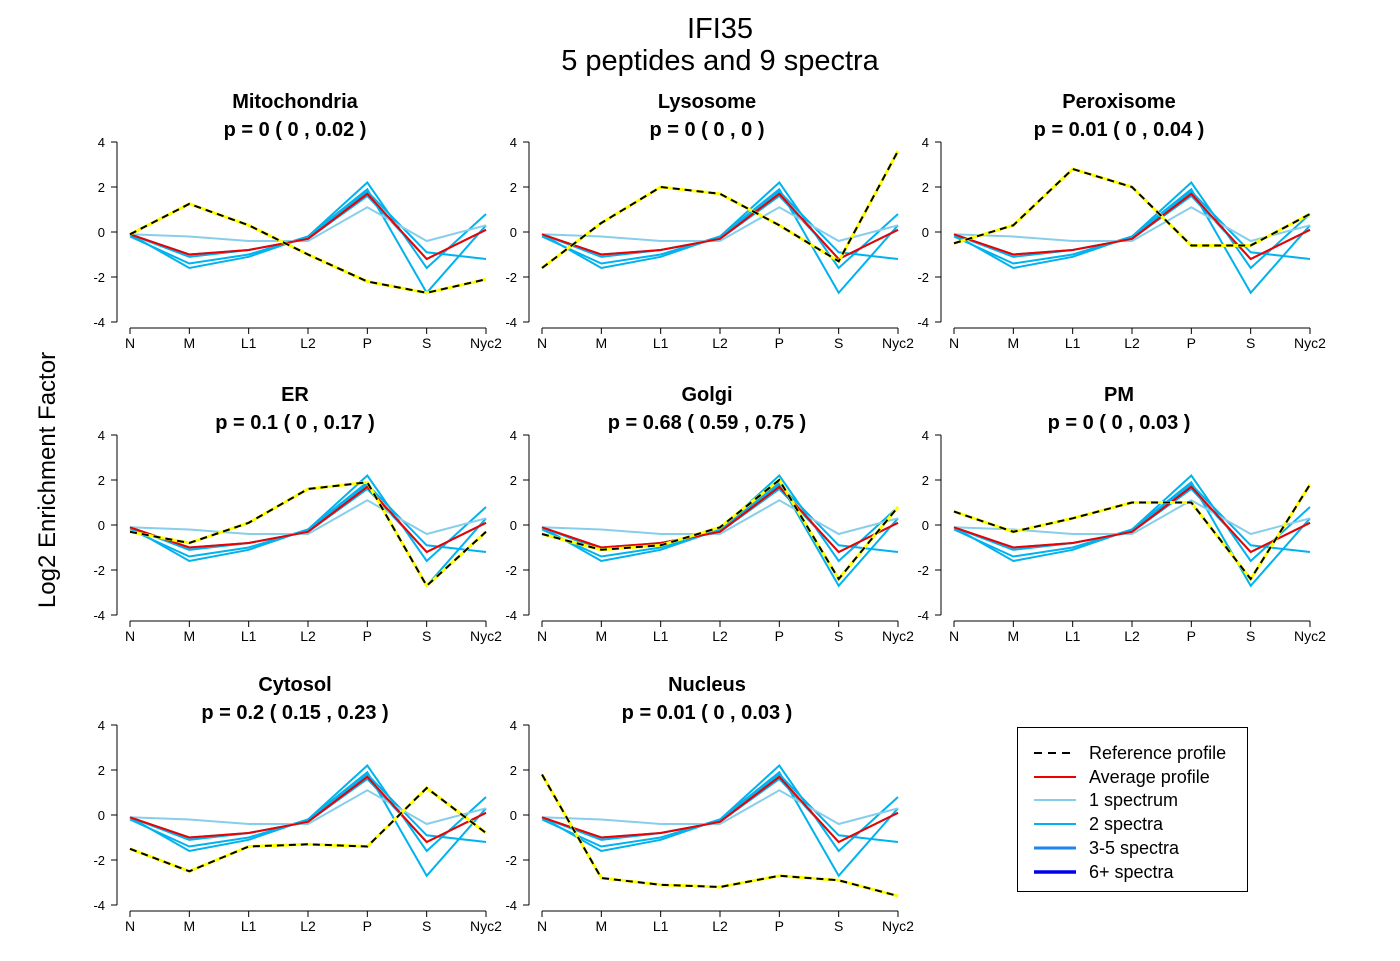  I want to click on legend-item: 6+ spectra, so click(1139, 872).